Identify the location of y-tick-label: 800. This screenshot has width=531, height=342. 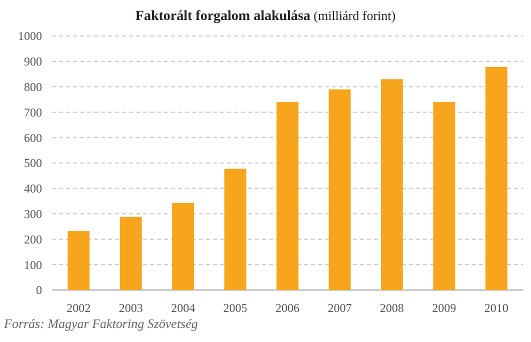
(33, 87).